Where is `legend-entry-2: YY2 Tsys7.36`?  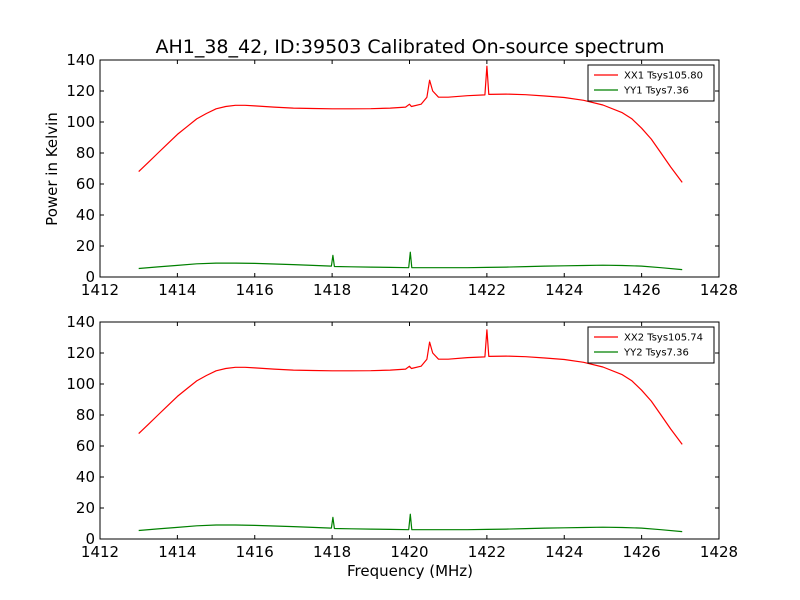
legend-entry-2: YY2 Tsys7.36 is located at coordinates (656, 353).